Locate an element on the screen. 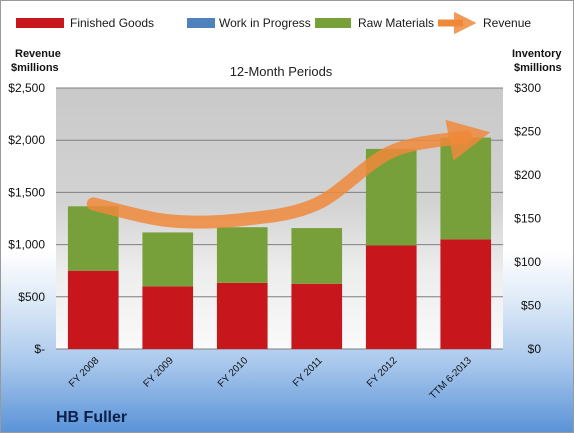  left-axis-title-line1: Revenue is located at coordinates (38, 54).